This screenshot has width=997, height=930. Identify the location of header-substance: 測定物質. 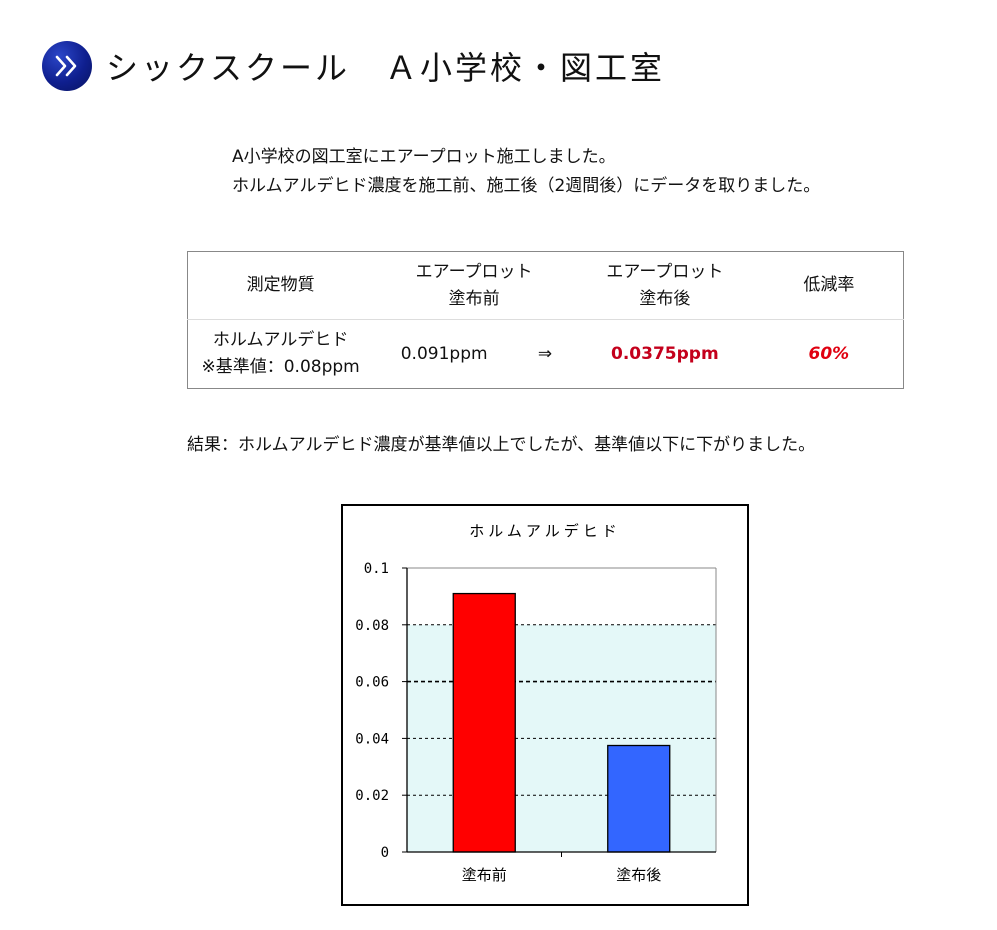
(280, 285).